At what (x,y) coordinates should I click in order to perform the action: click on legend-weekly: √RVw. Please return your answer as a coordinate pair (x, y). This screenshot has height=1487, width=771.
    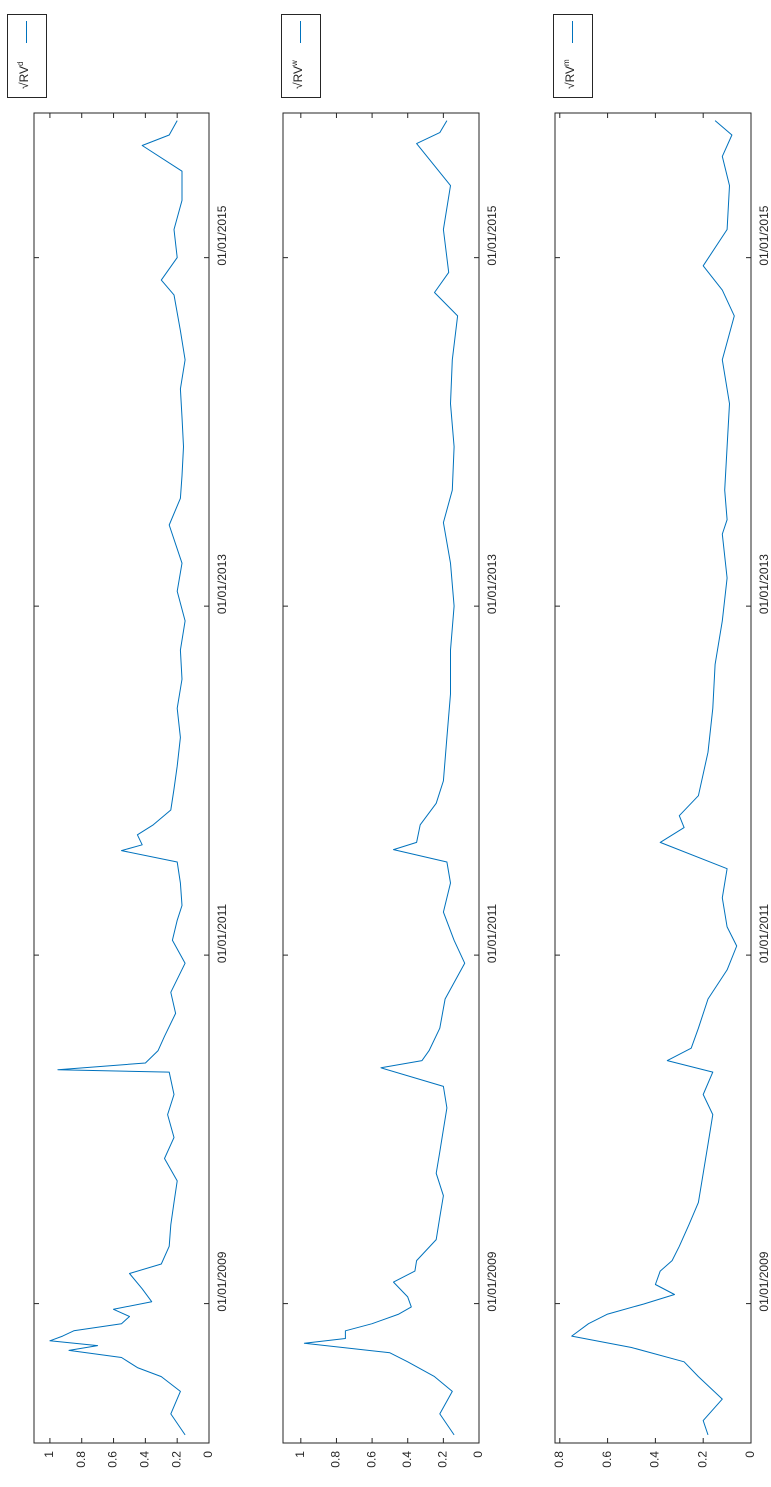
    Looking at the image, I should click on (301, 56).